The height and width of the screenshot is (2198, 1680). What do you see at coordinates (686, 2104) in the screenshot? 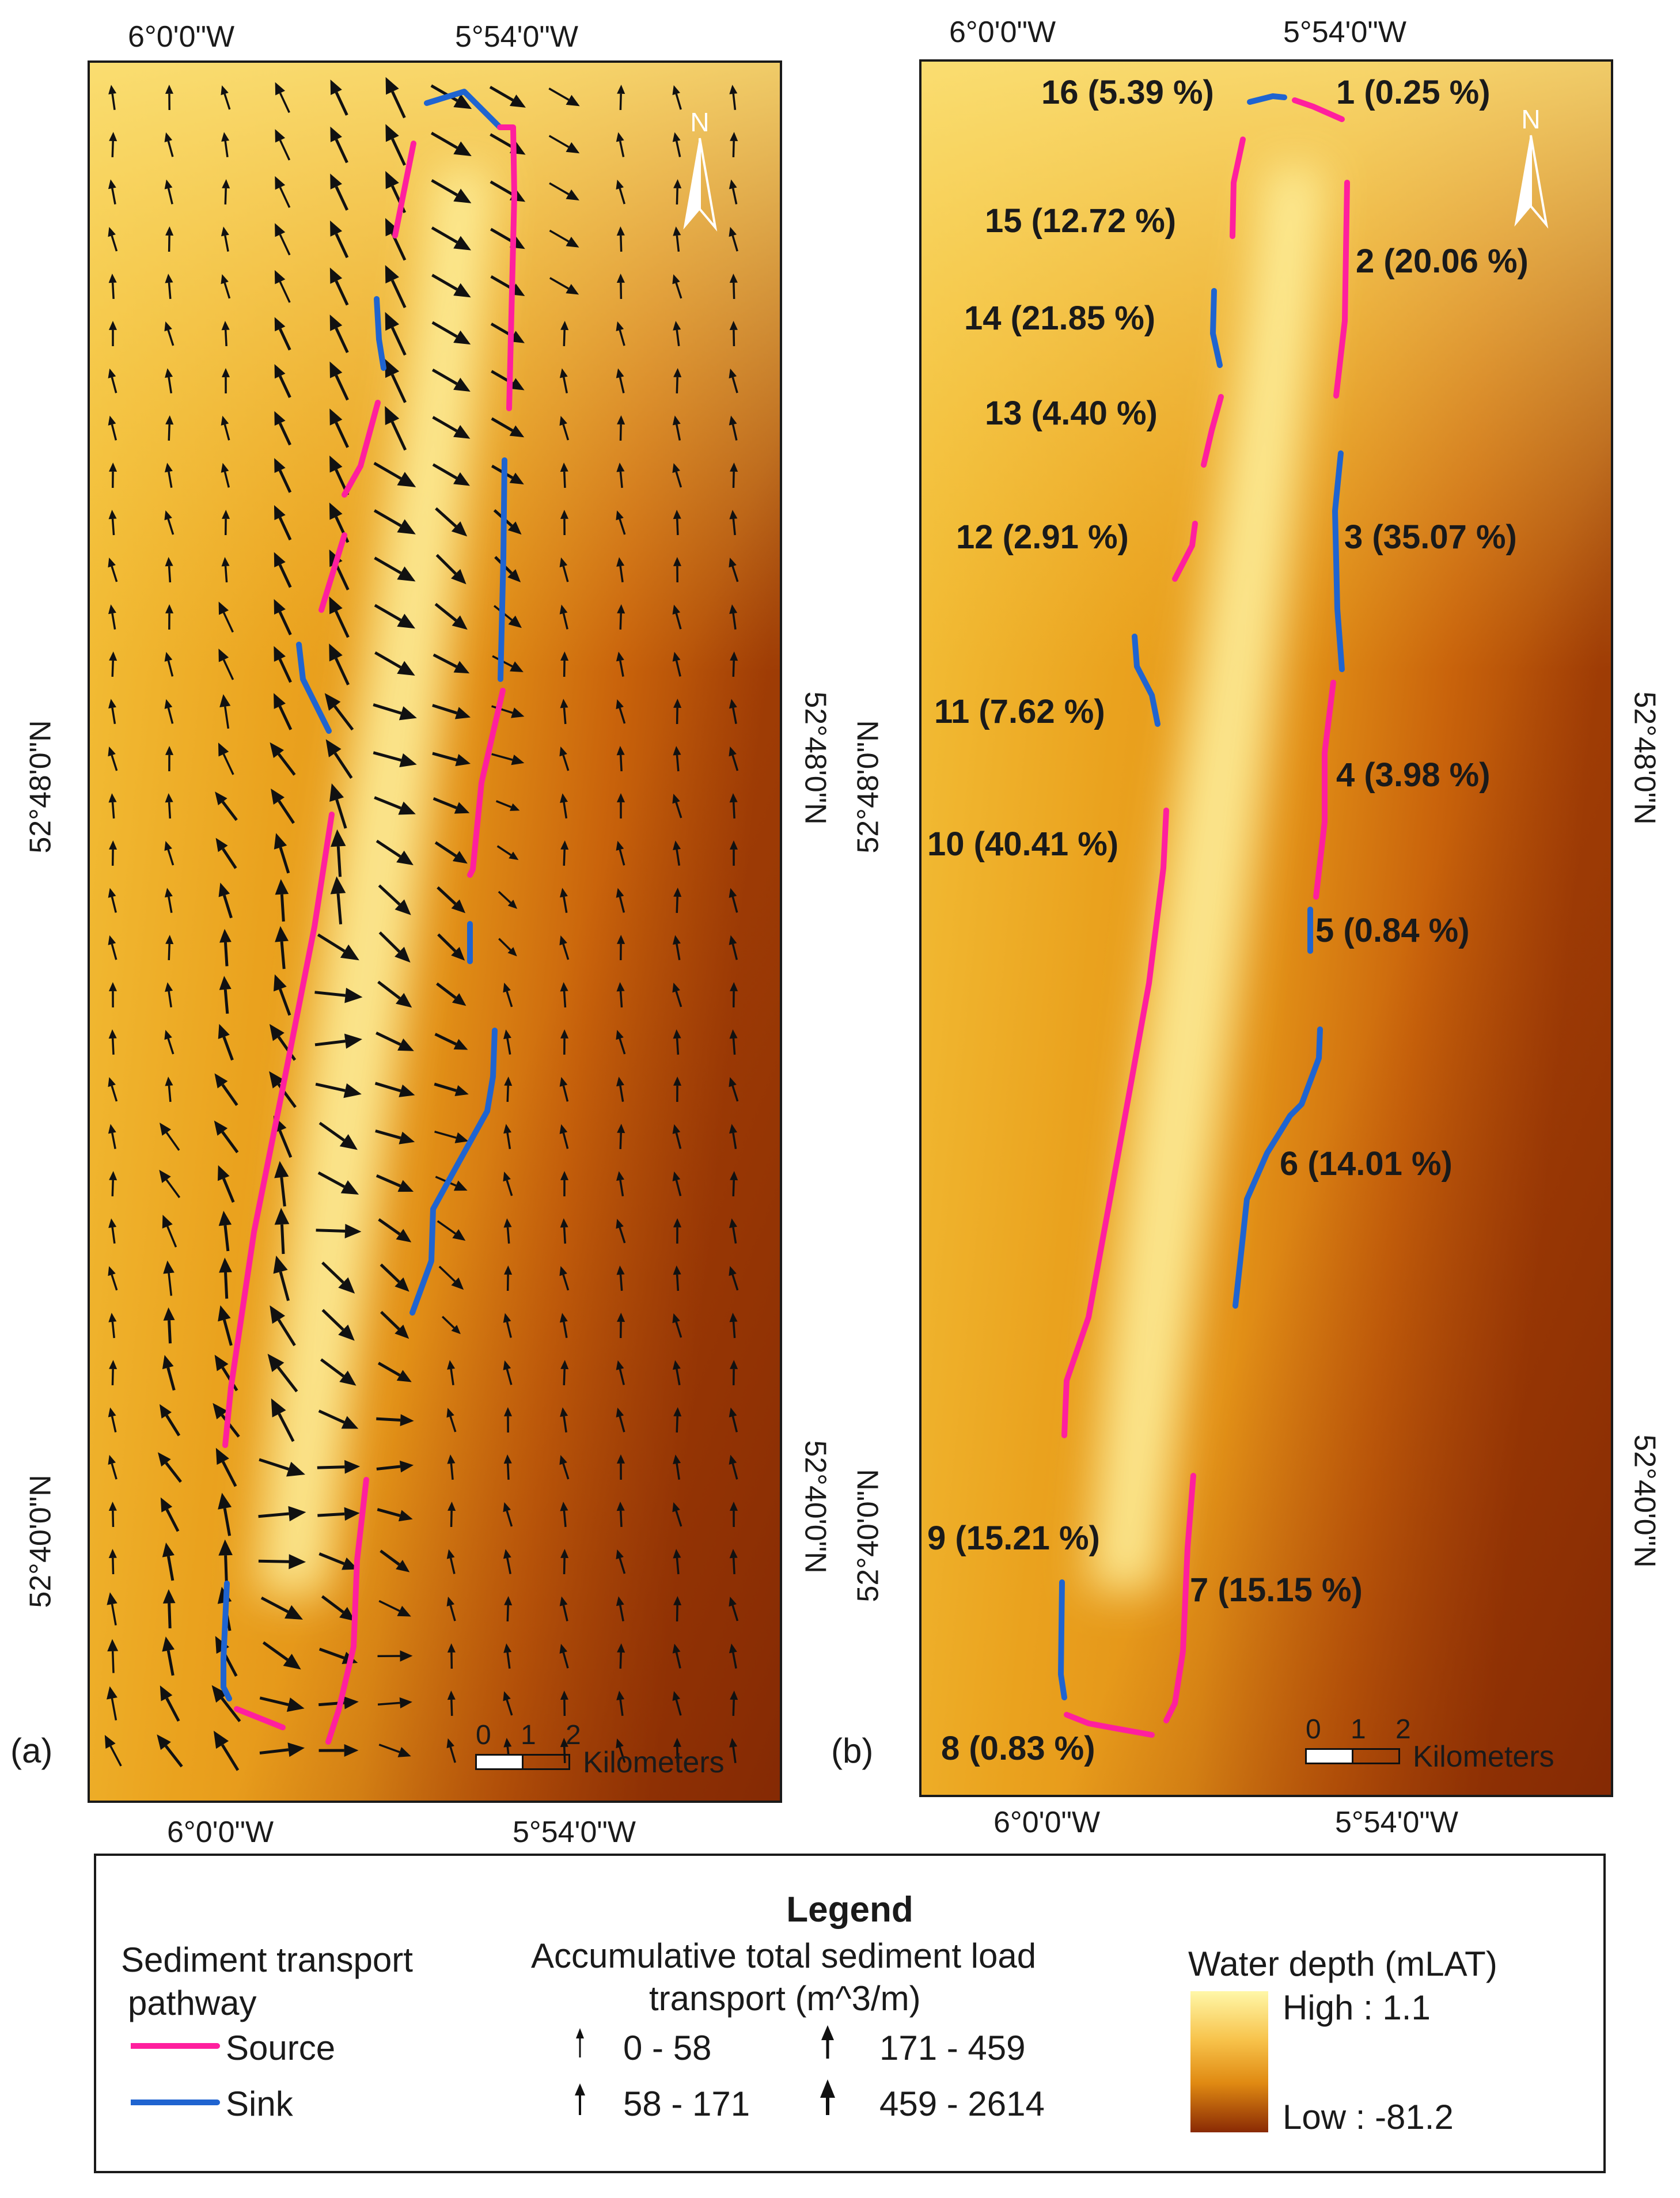
I see `legend-class-2: 58 - 171` at bounding box center [686, 2104].